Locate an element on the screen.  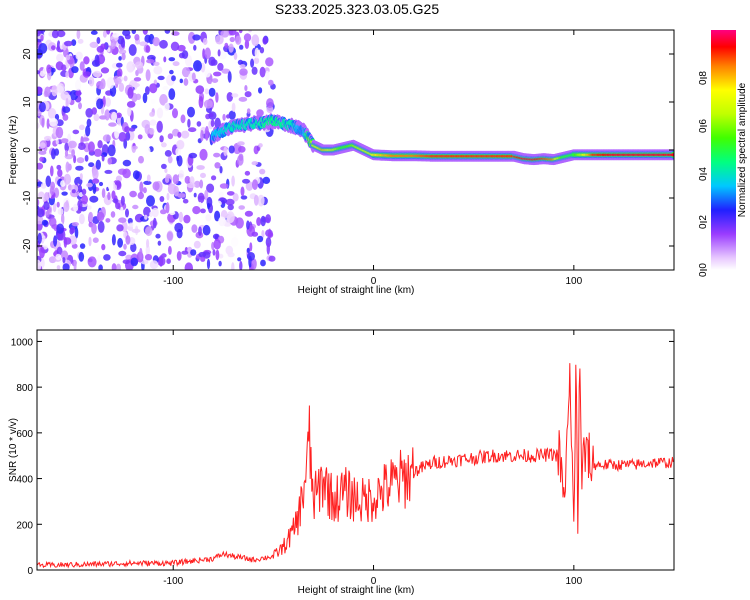
colorbar-ticks: 0.0 0.2 0.4 0.6 0.8 is located at coordinates (703, 174).